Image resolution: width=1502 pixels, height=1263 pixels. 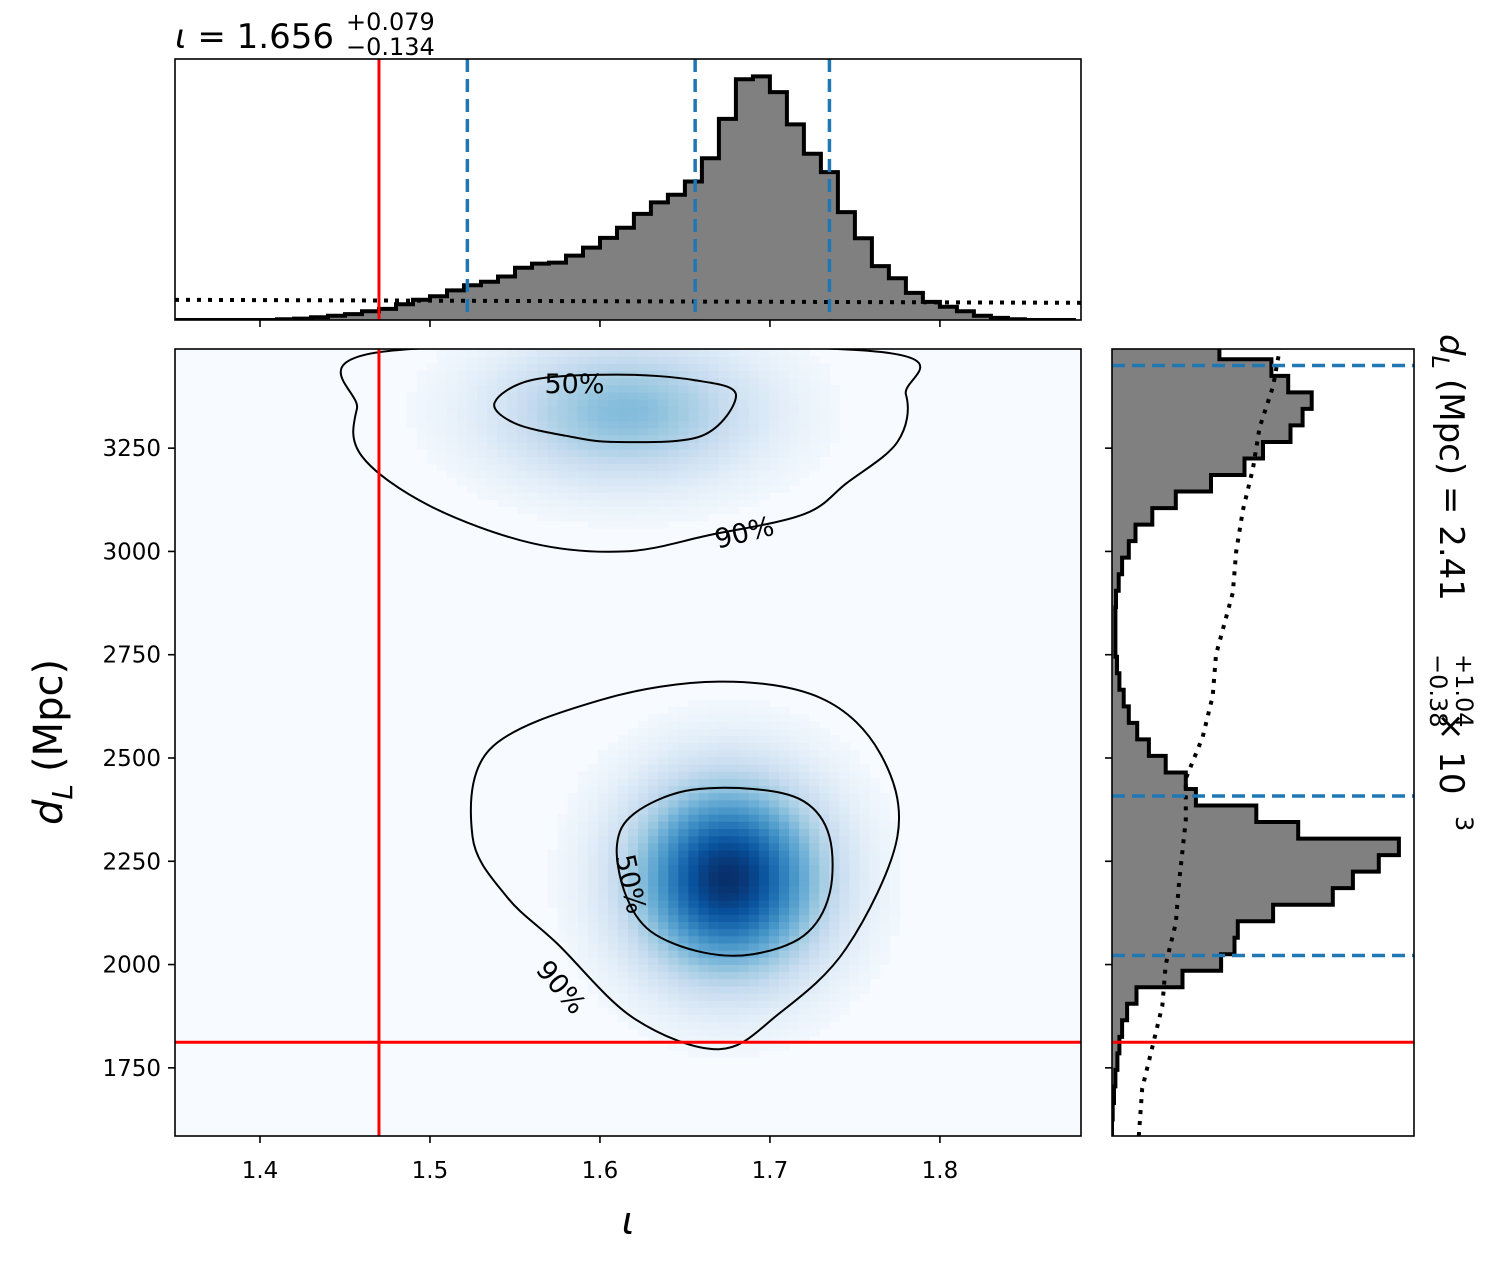 I want to click on x-param-plus: +0.079, so click(x=390, y=22).